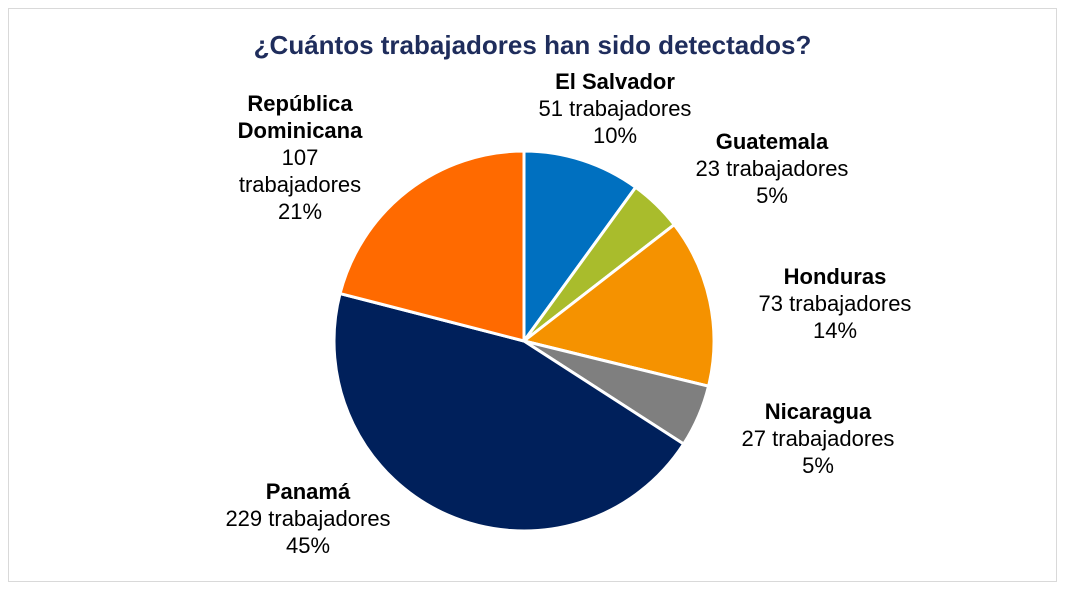 Image resolution: width=1065 pixels, height=590 pixels. I want to click on label-count-line-2: trabajadores, so click(300, 184).